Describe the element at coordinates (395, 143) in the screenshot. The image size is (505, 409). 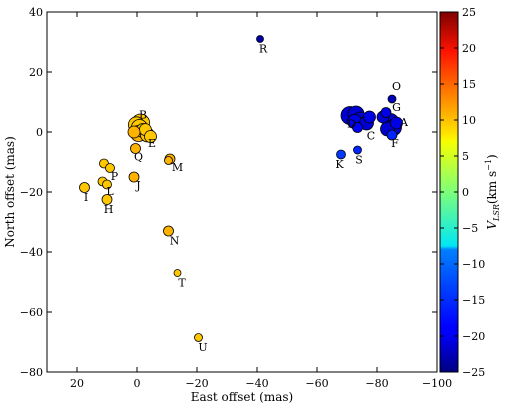
I see `point-label-f: F` at that location.